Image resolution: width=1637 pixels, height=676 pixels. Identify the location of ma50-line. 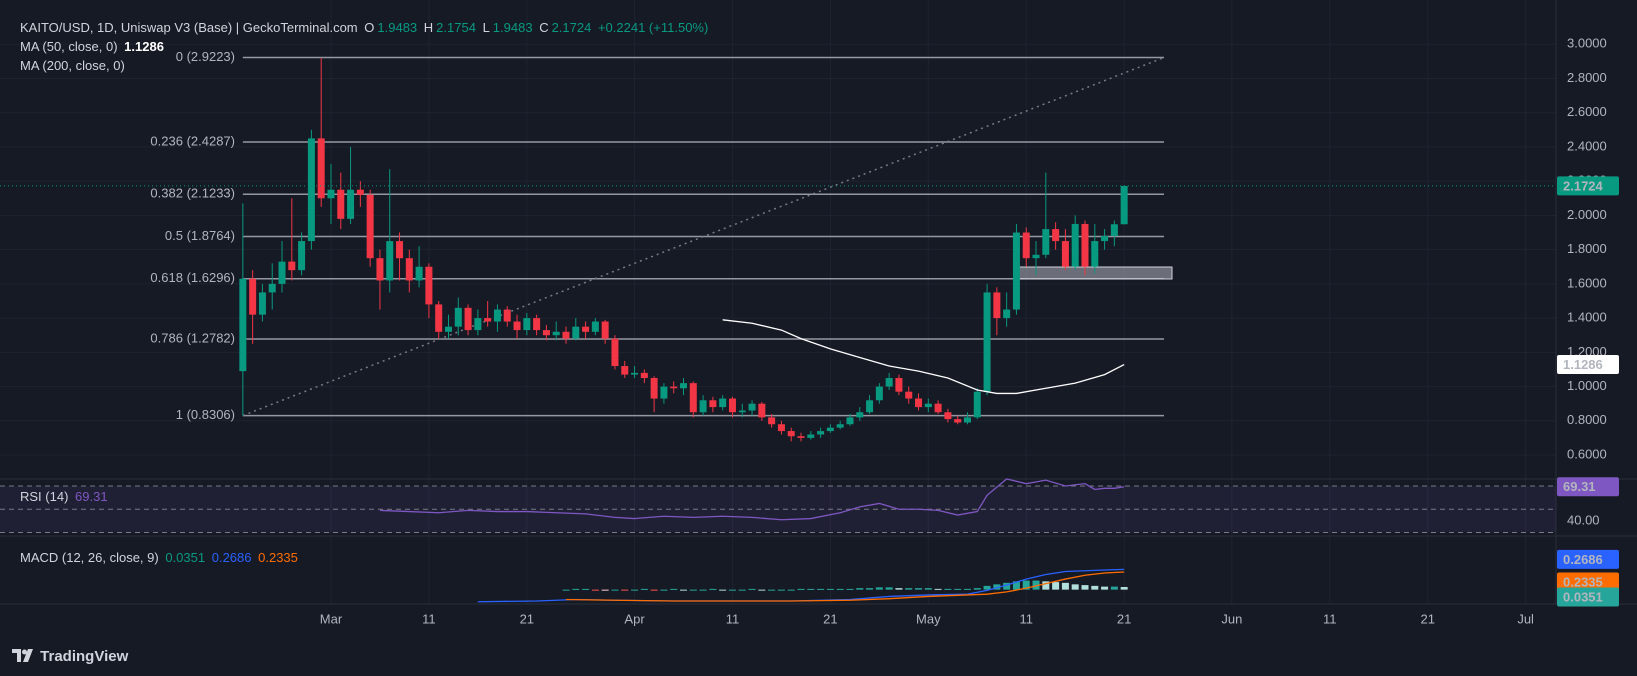
(923, 357).